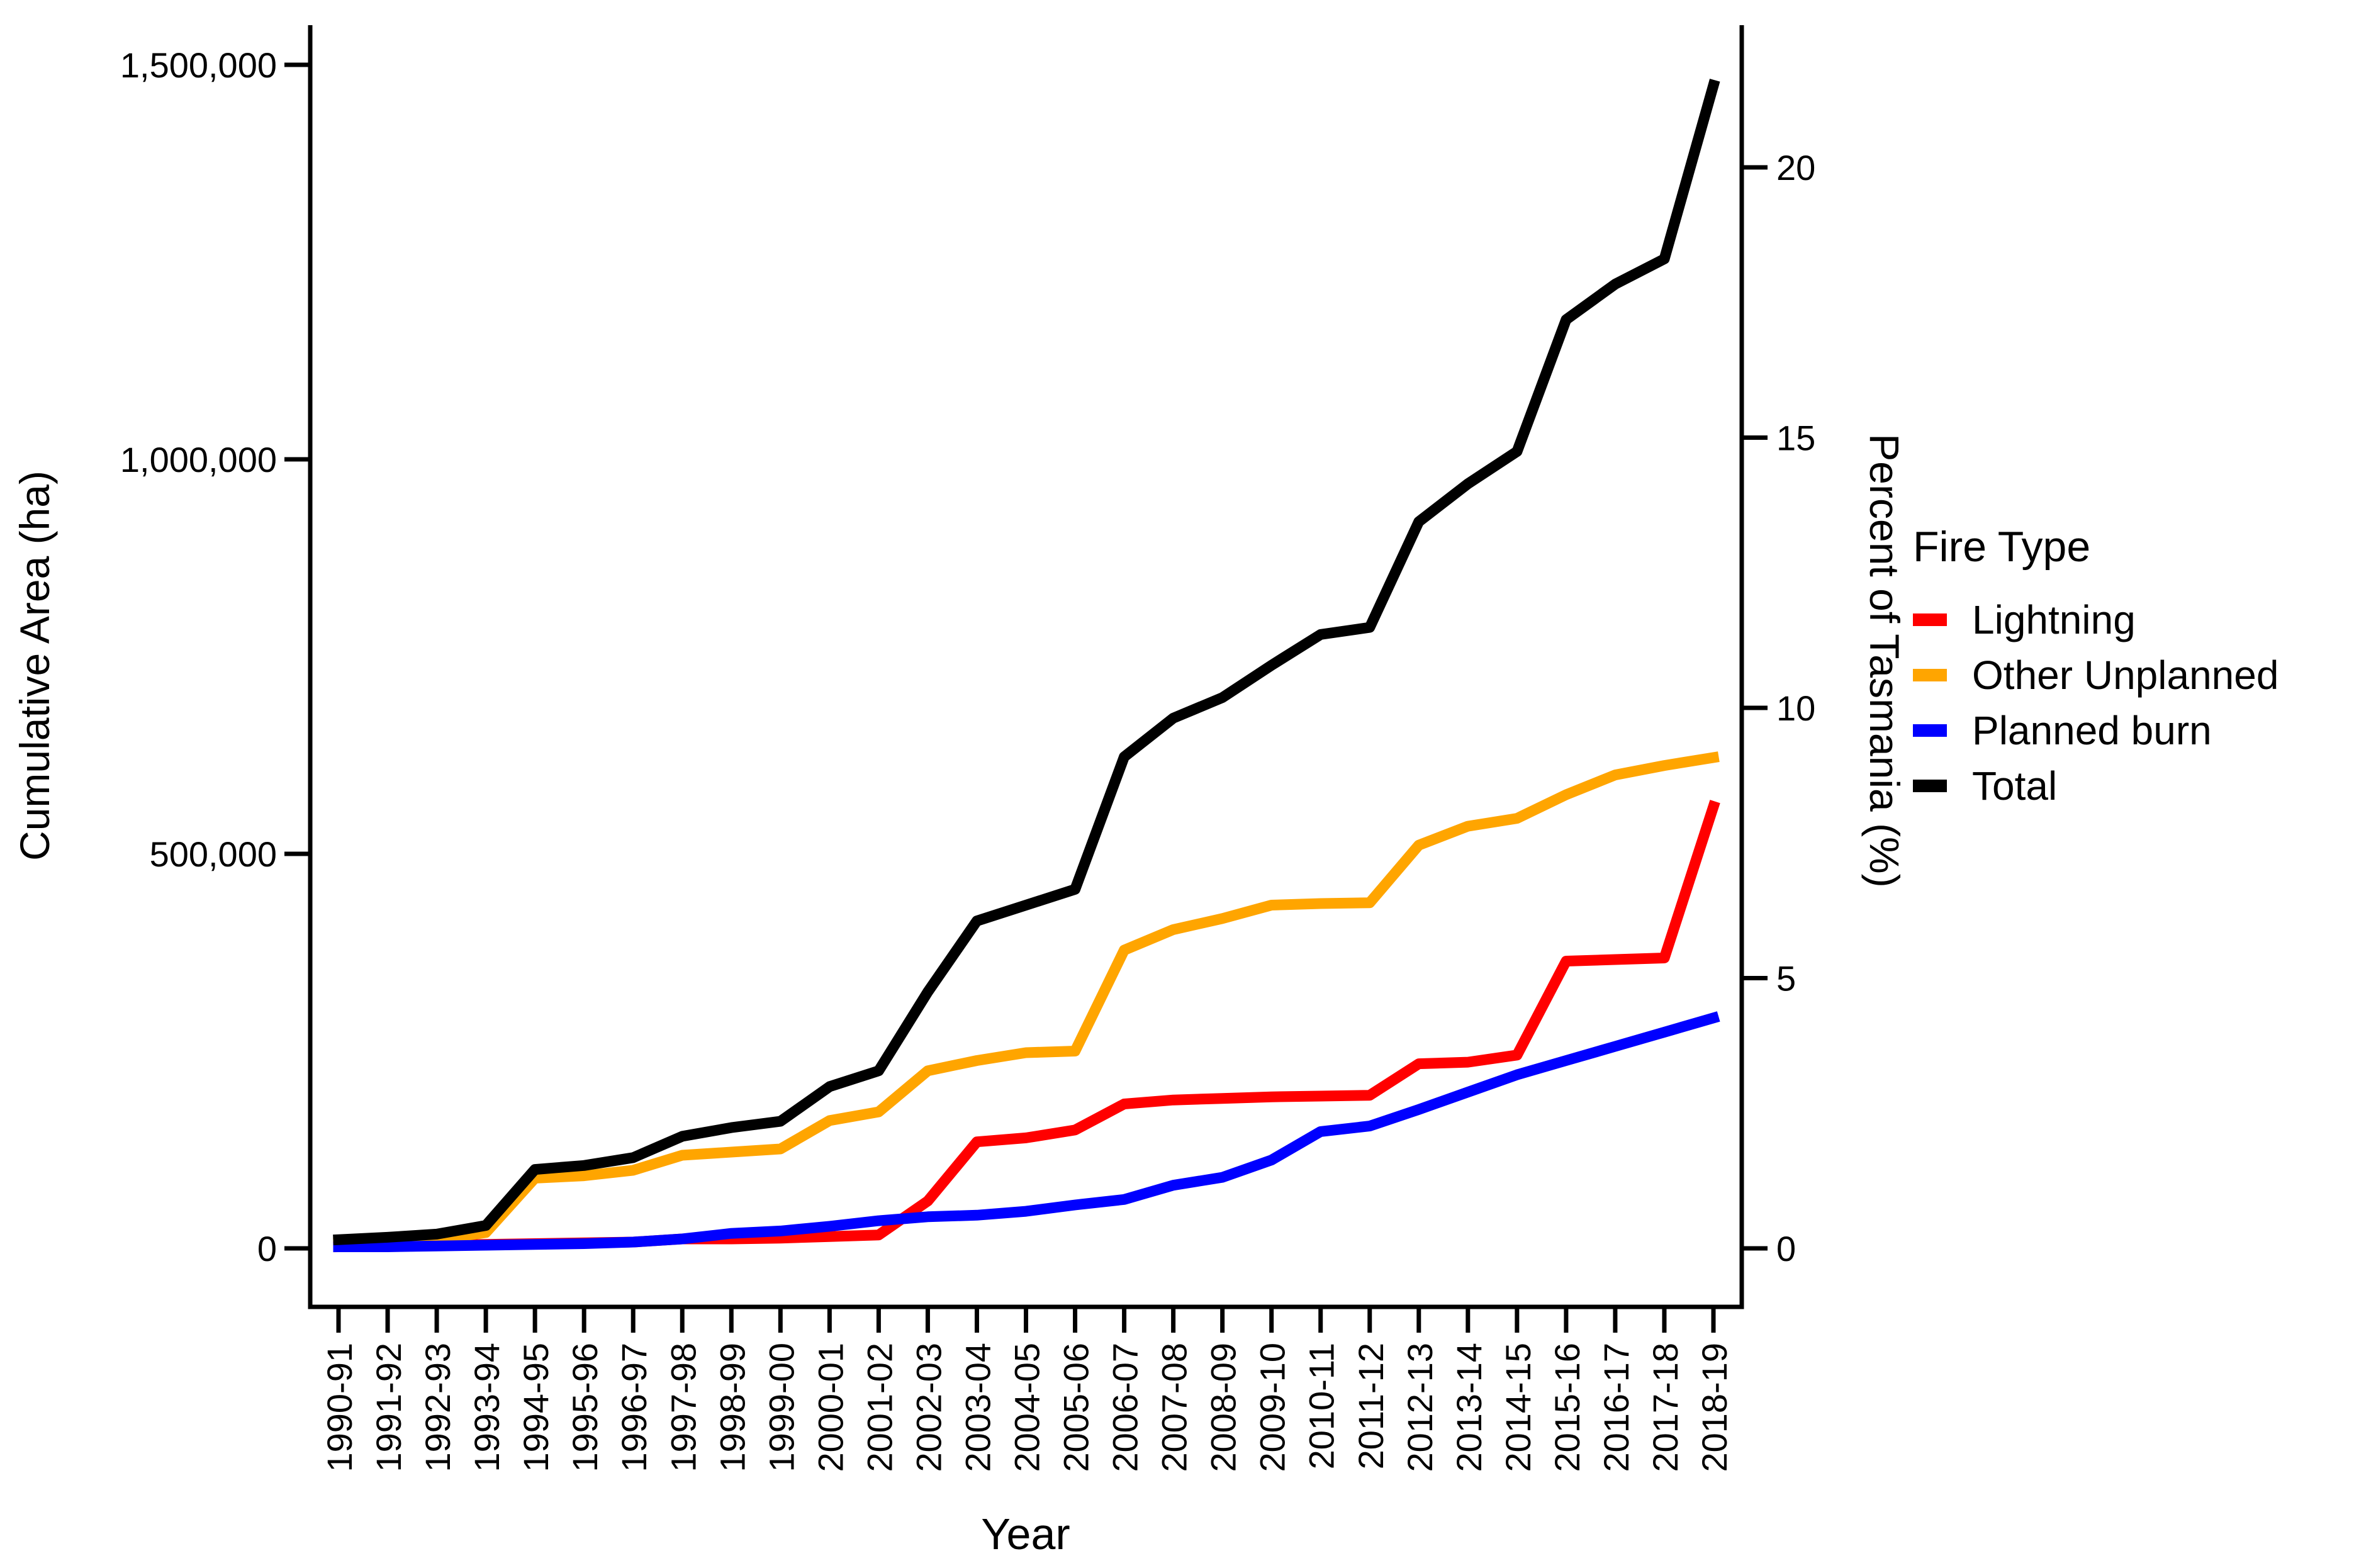 Image resolution: width=2354 pixels, height=1568 pixels. What do you see at coordinates (978, 1407) in the screenshot?
I see `x-tick-label: 2003-04` at bounding box center [978, 1407].